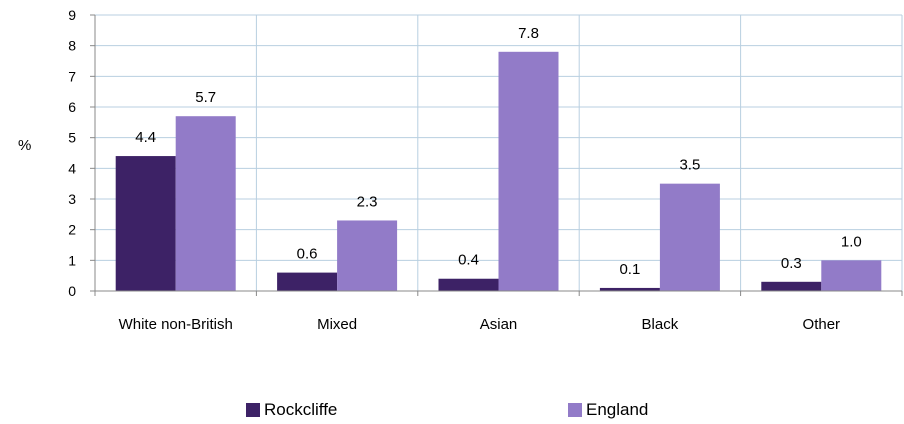 This screenshot has height=424, width=904. I want to click on category-label: Black, so click(660, 324).